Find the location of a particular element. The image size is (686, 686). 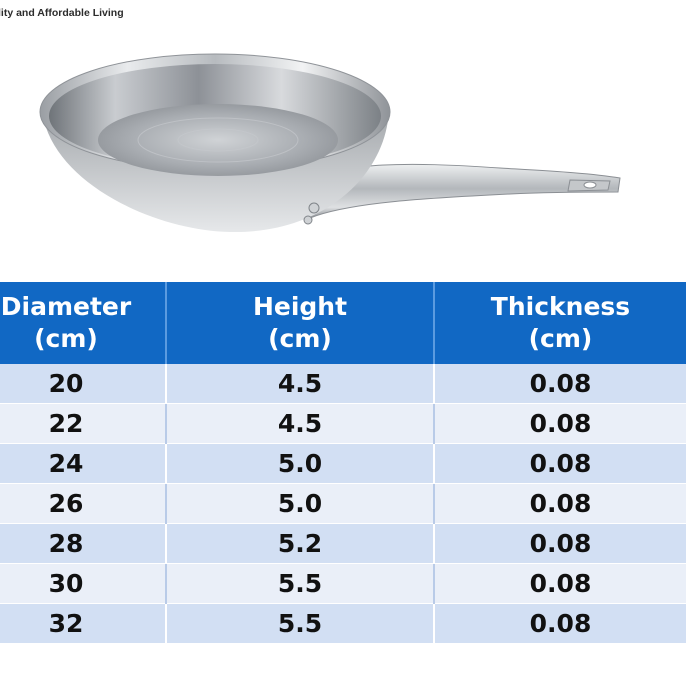

cell-diameter: 32 is located at coordinates (83, 623).